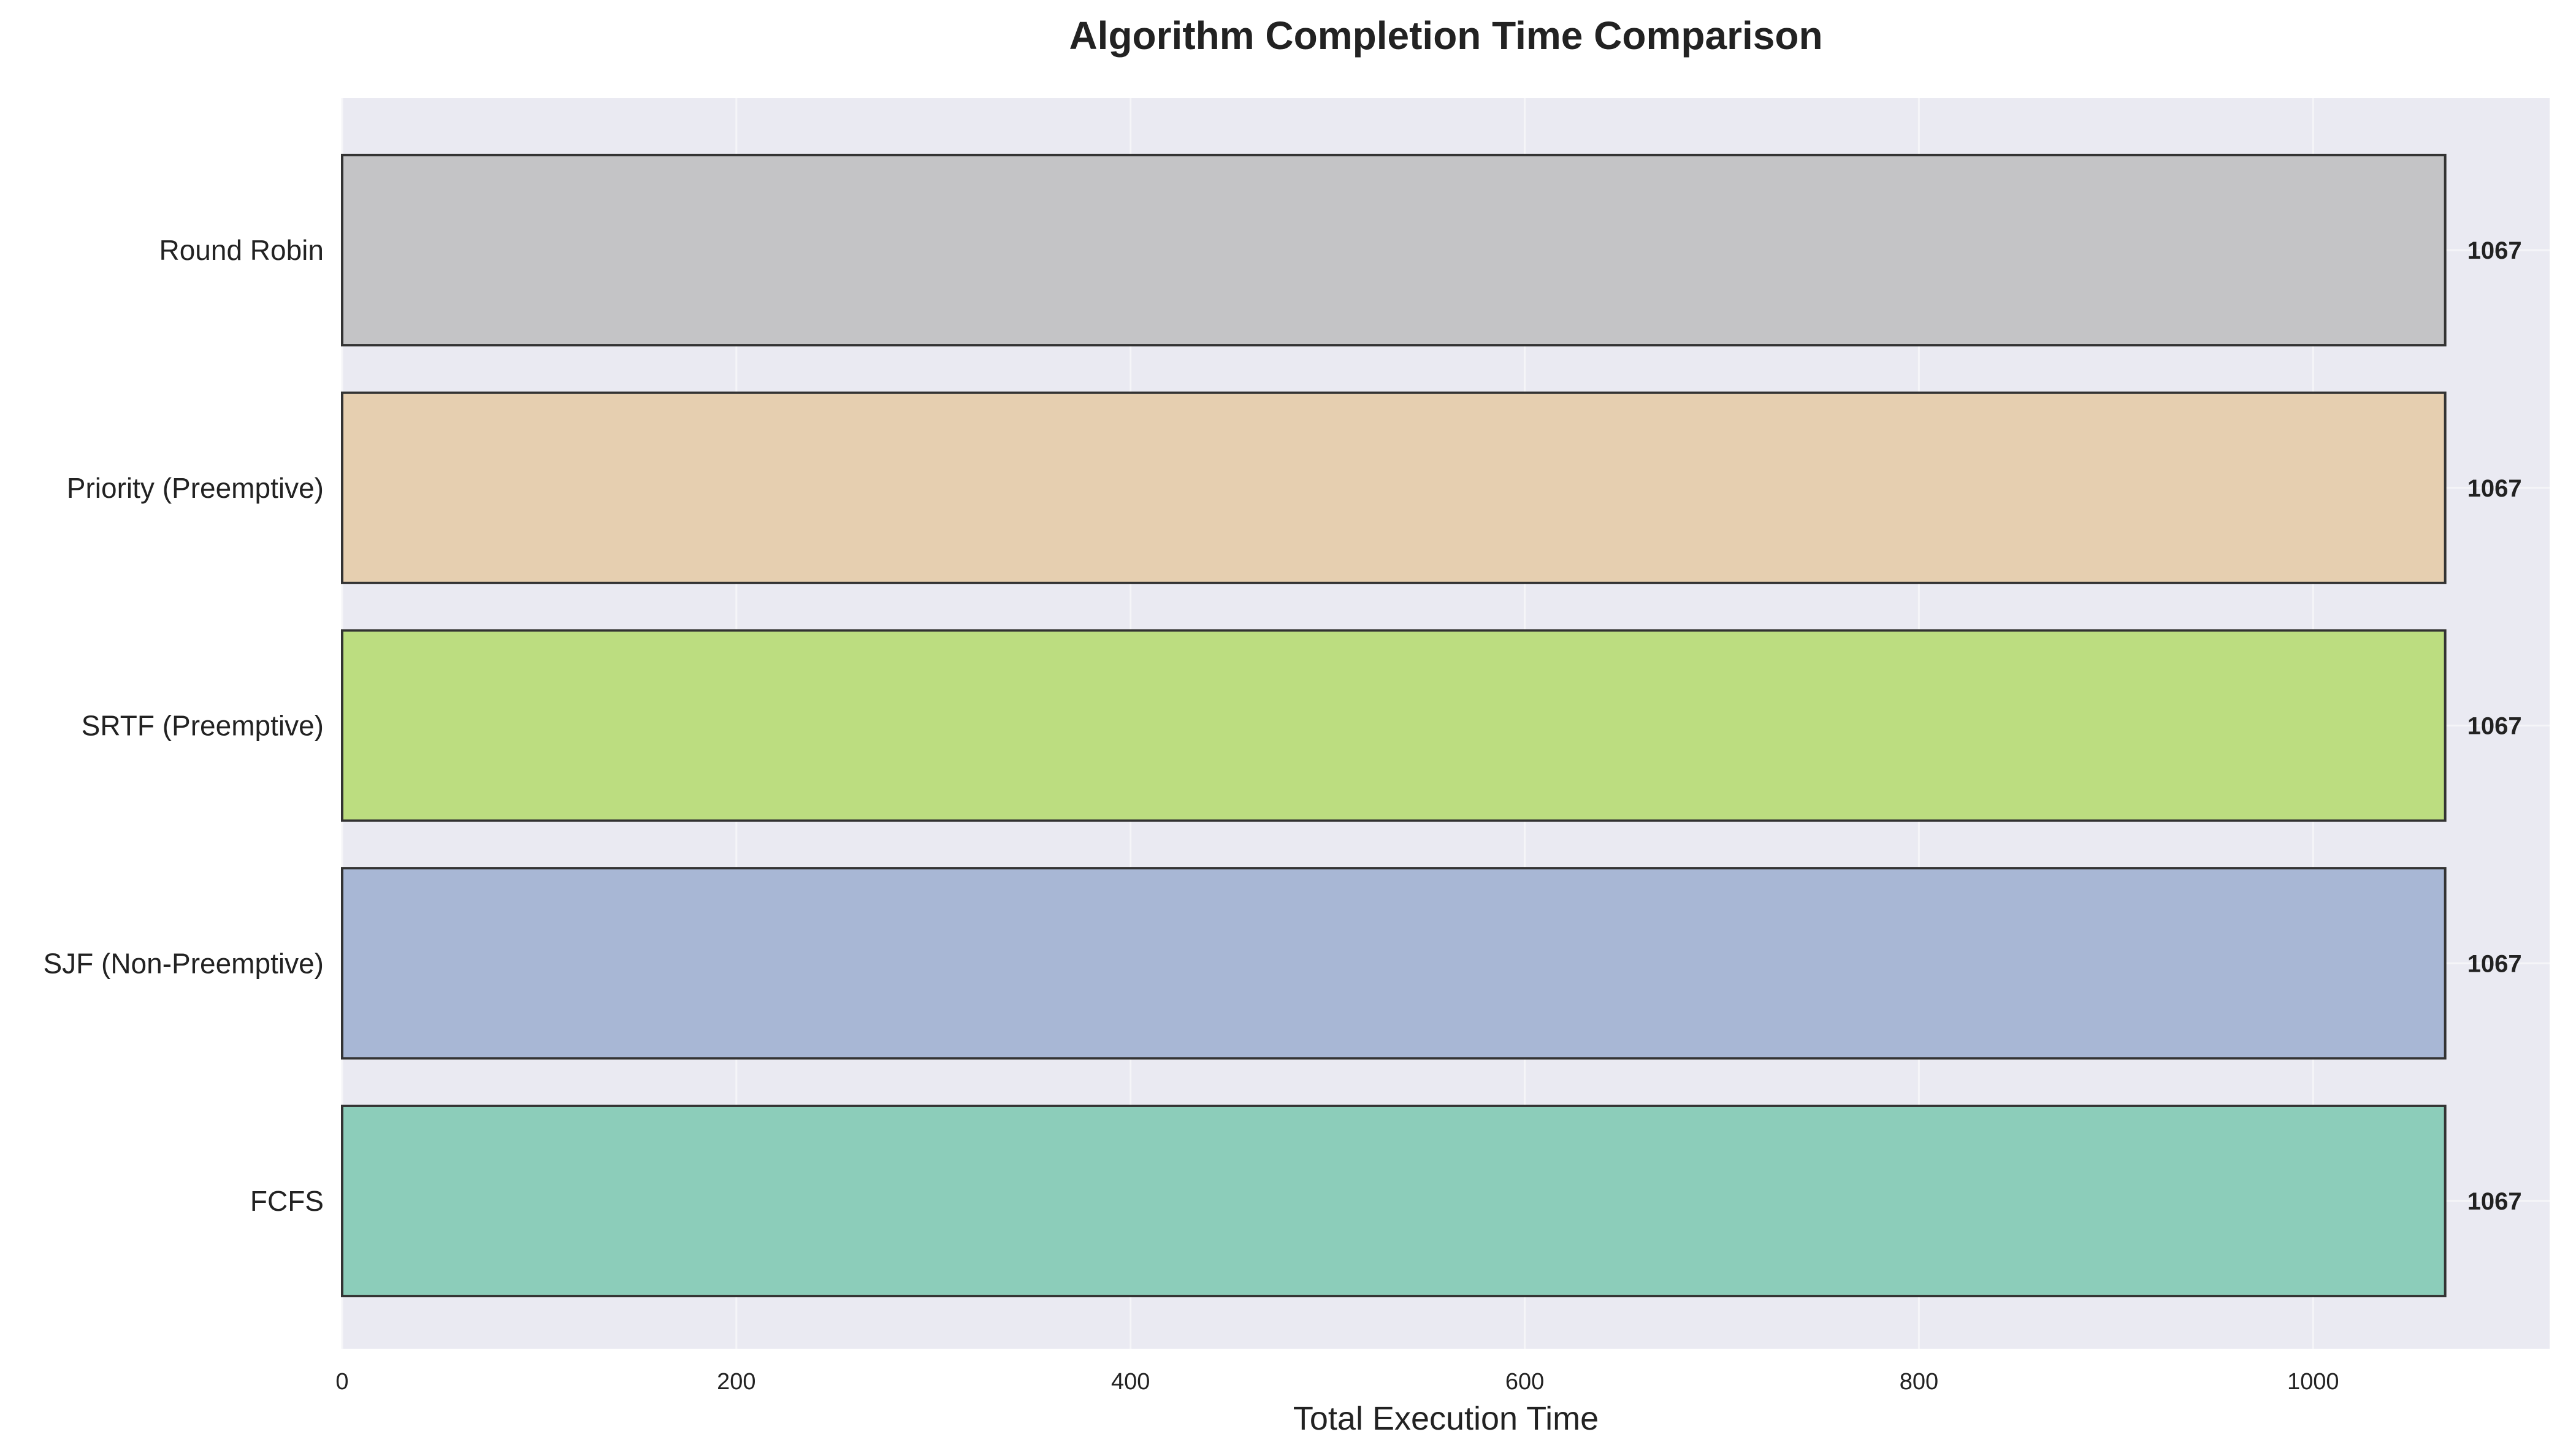  I want to click on chart-title: Algorithm Completion Time Comparison, so click(1445, 35).